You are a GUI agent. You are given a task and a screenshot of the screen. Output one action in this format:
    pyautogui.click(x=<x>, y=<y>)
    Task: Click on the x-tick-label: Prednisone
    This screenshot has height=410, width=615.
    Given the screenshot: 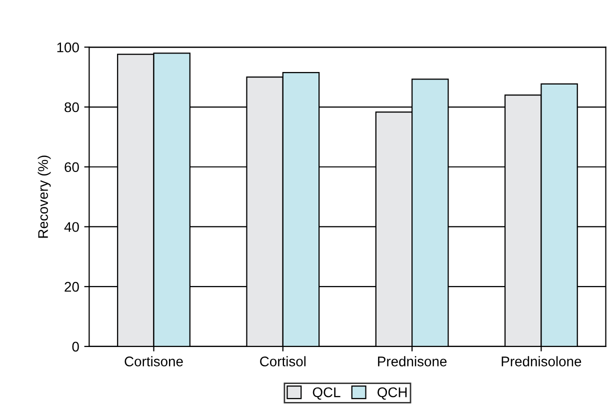 What is the action you would take?
    pyautogui.click(x=412, y=361)
    